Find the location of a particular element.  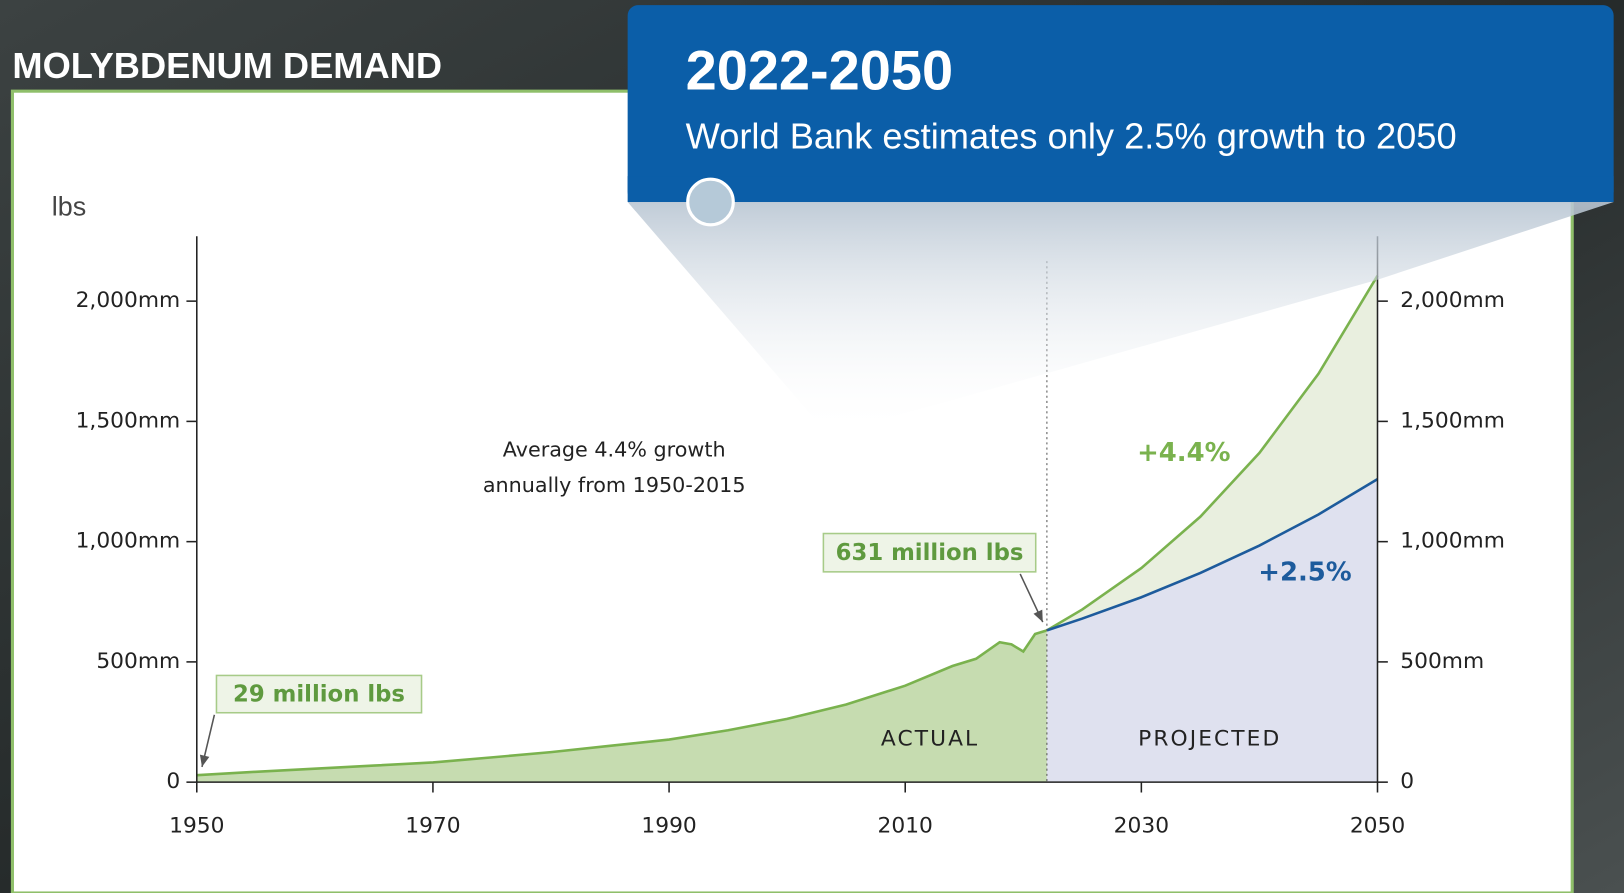

x-tick-label: 1970 is located at coordinates (432, 826).